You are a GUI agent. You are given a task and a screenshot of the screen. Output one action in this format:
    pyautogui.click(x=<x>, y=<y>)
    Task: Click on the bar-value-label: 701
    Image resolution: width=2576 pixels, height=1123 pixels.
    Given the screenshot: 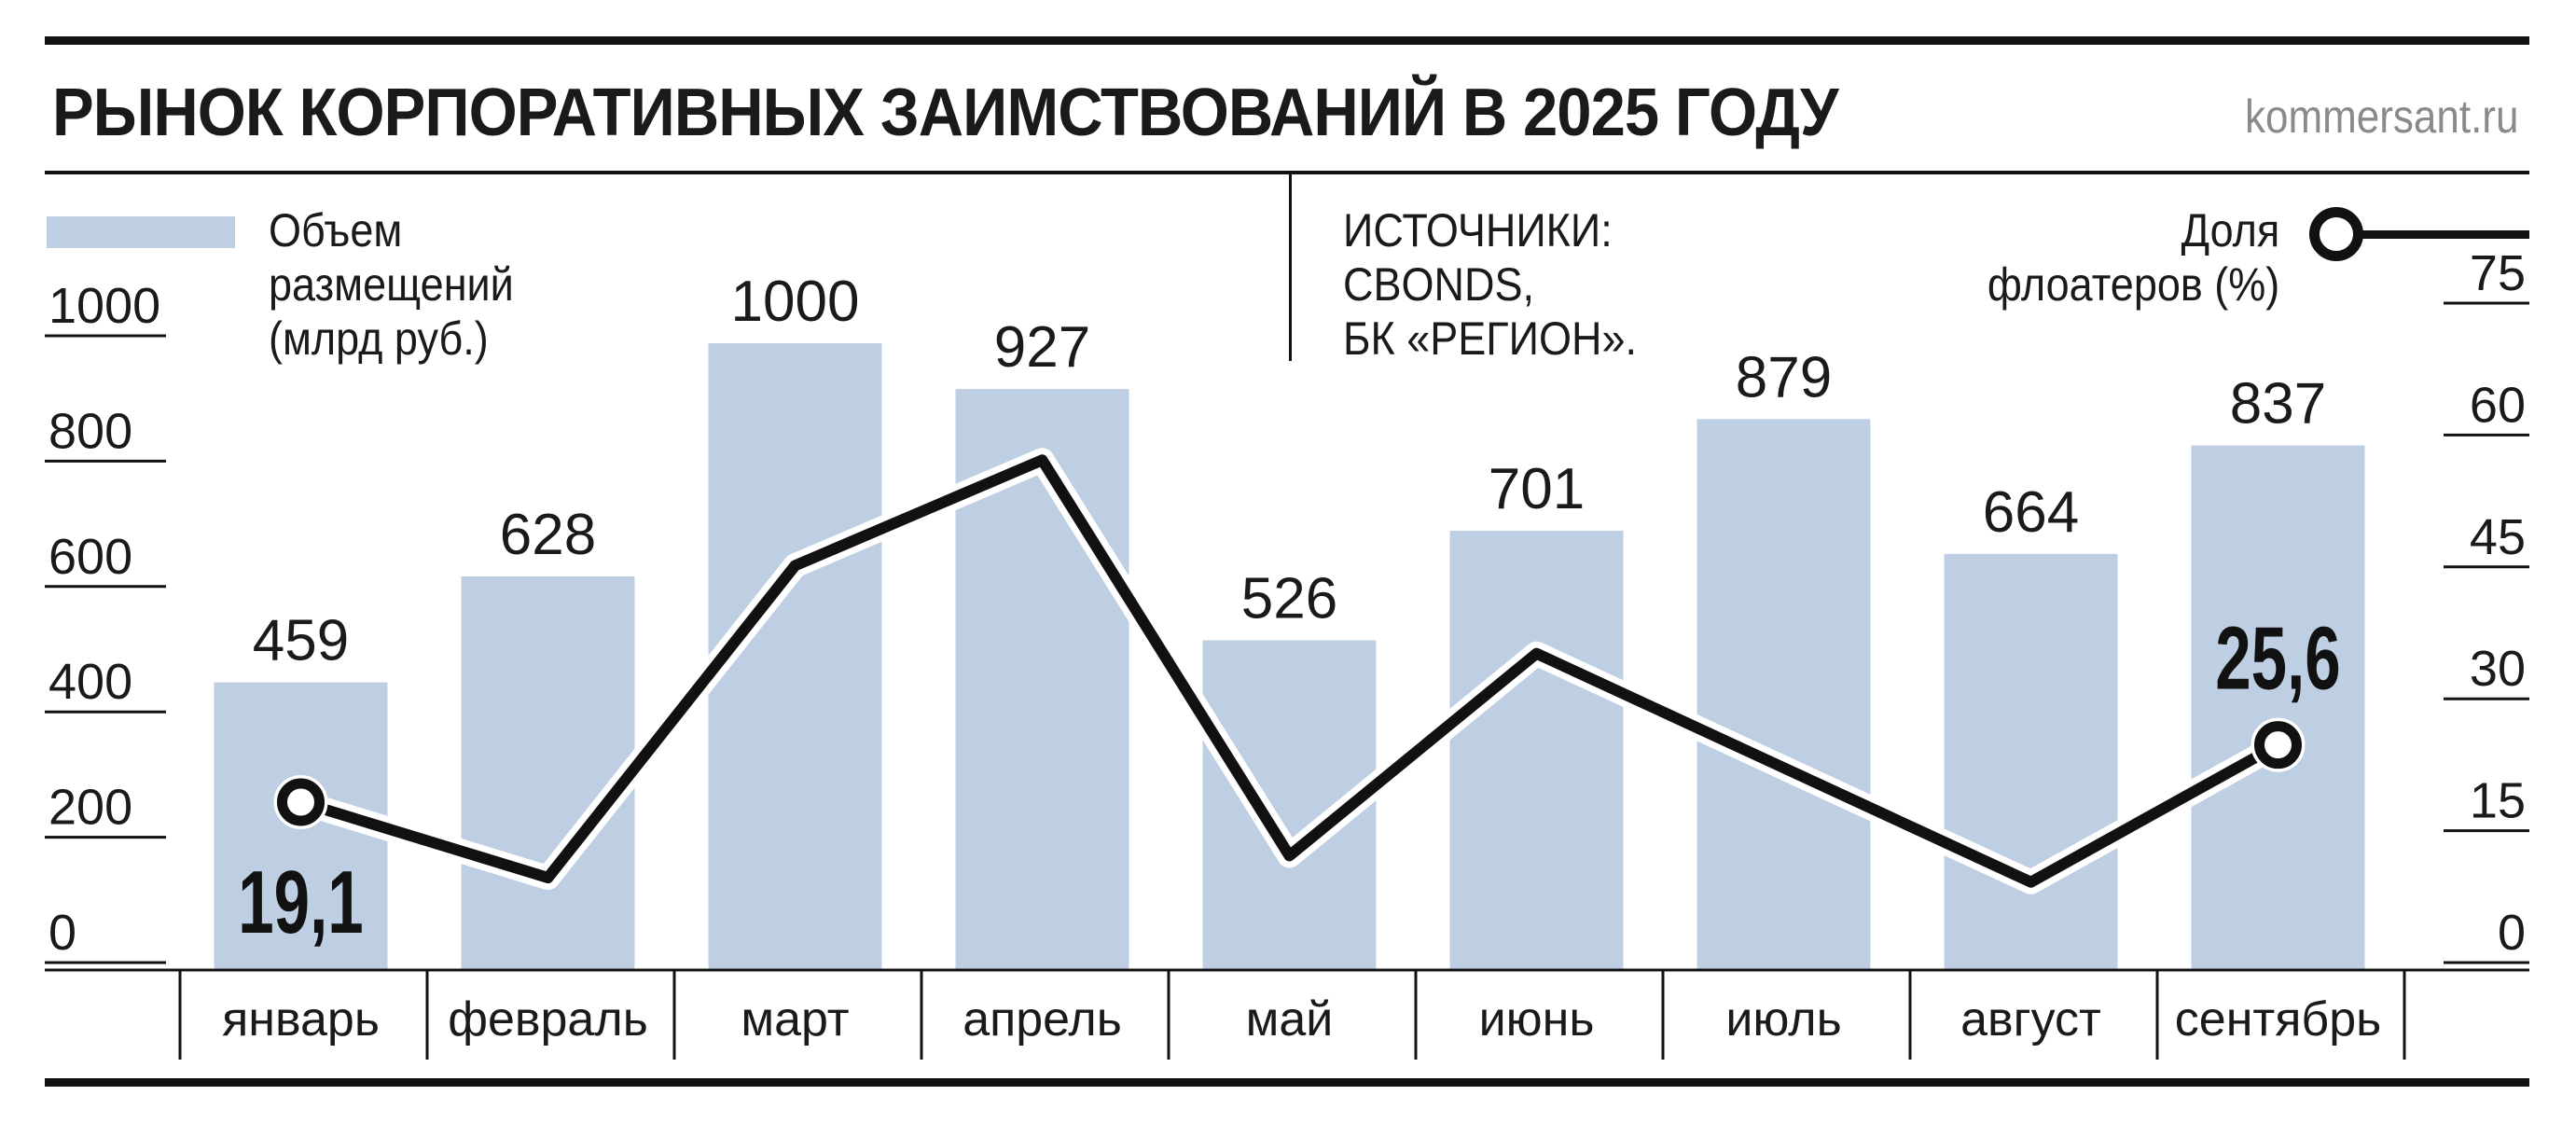 What is the action you would take?
    pyautogui.click(x=1537, y=489)
    